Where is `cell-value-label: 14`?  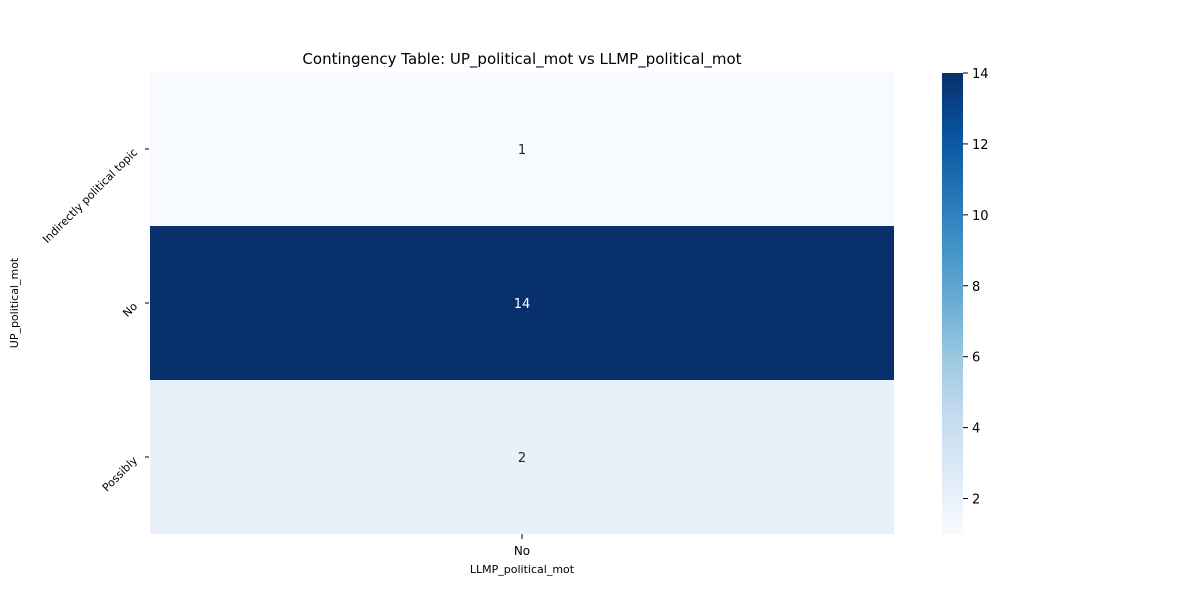
cell-value-label: 14 is located at coordinates (522, 304).